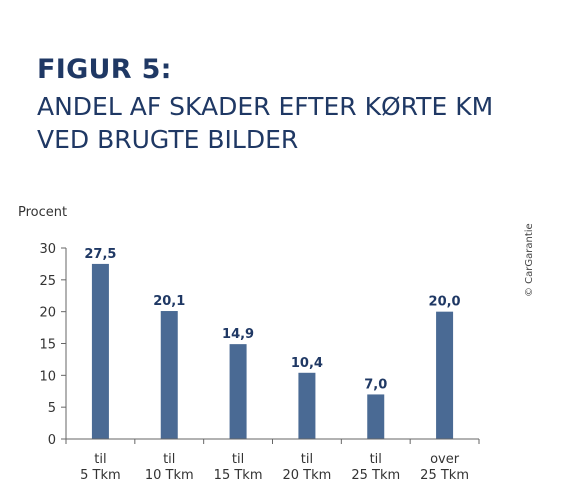 The height and width of the screenshot is (504, 572). I want to click on y-tick-label: 15, so click(47, 345).